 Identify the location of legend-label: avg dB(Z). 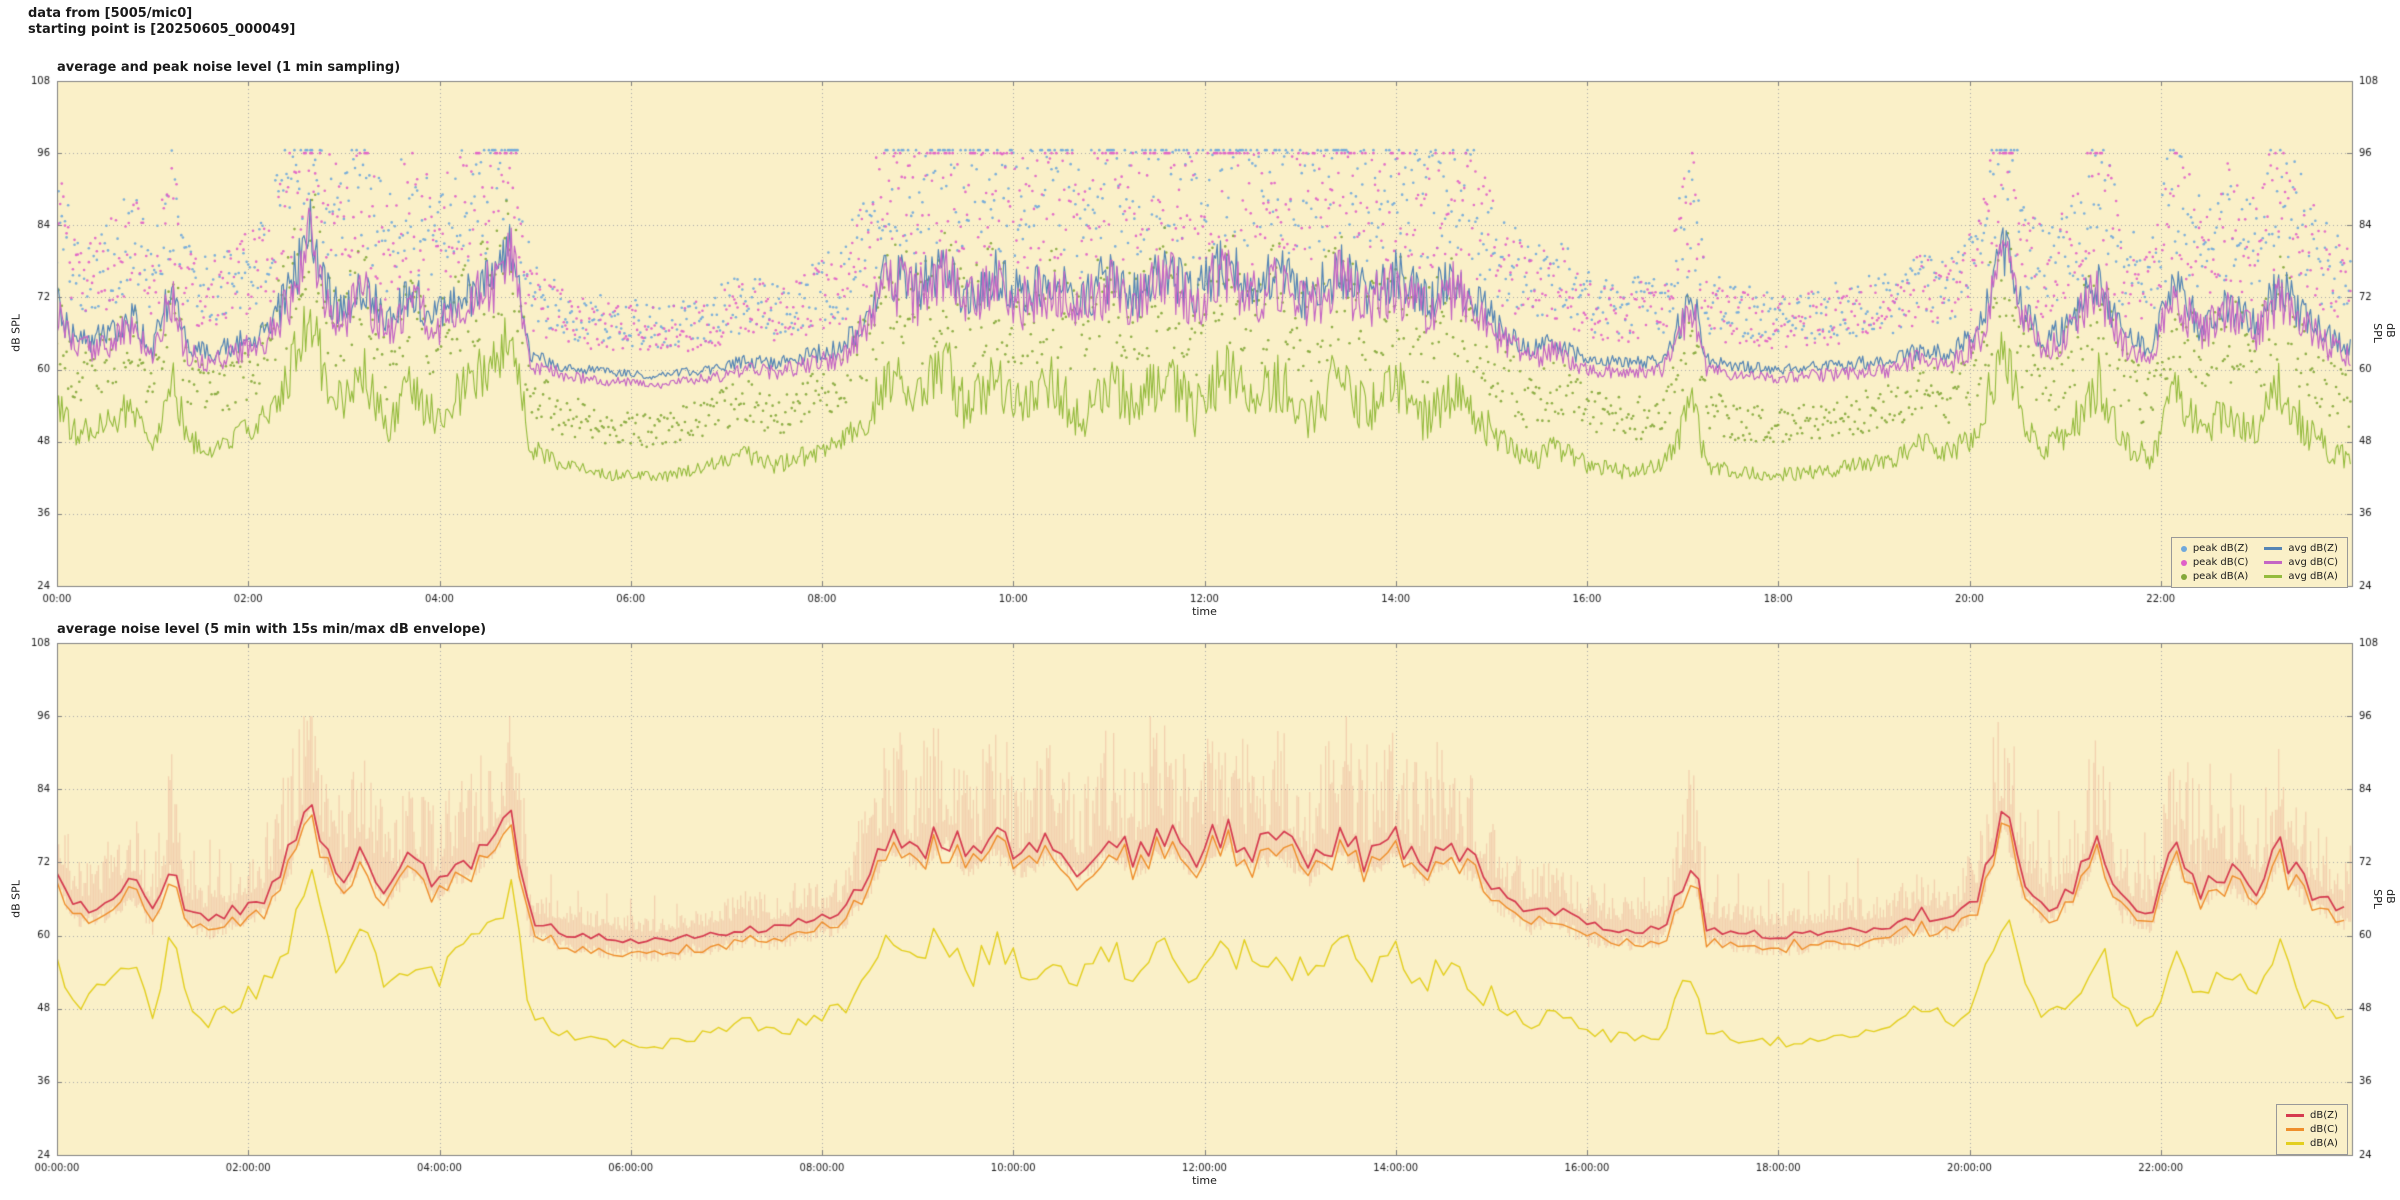
(2313, 548).